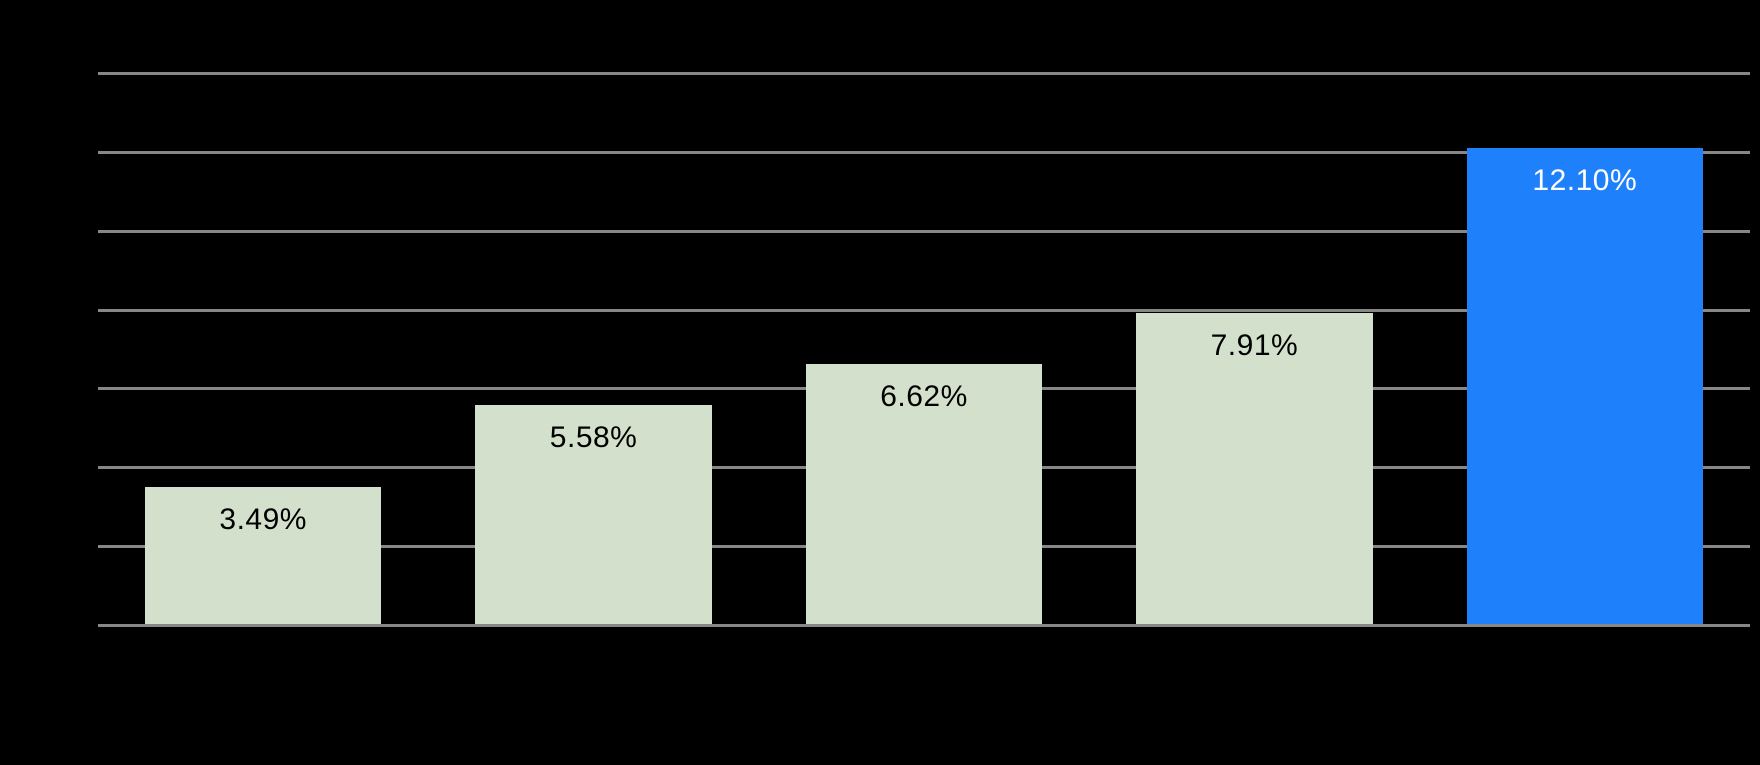 Image resolution: width=1760 pixels, height=765 pixels. What do you see at coordinates (924, 396) in the screenshot?
I see `bar-value-label: 6.62%` at bounding box center [924, 396].